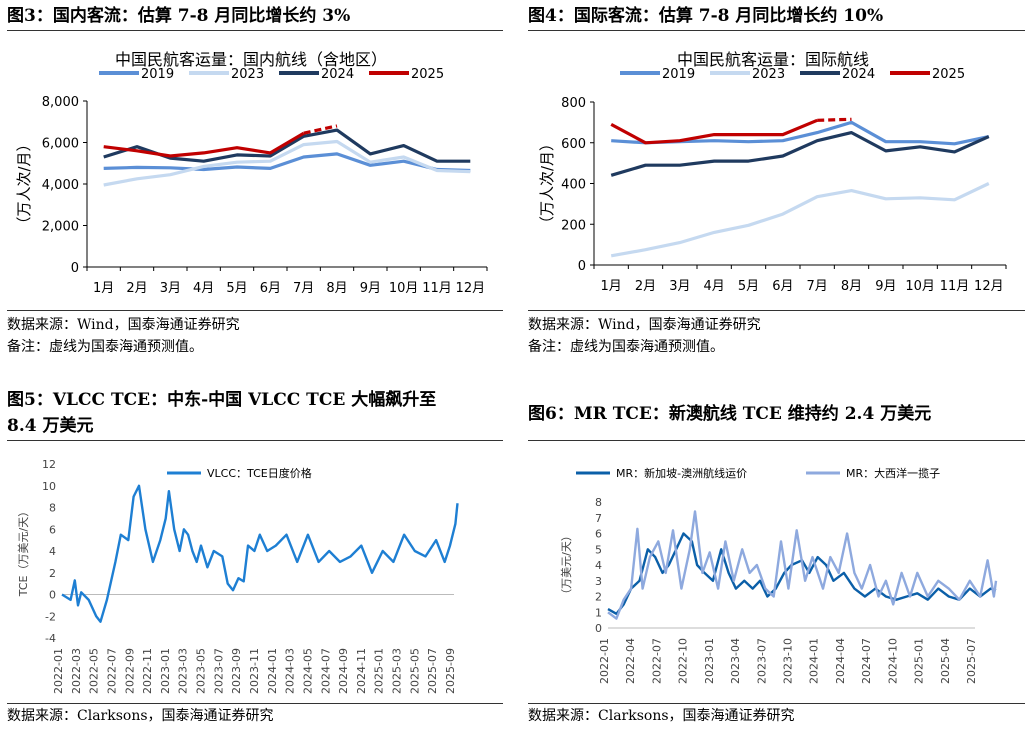  What do you see at coordinates (730, 414) in the screenshot?
I see `panel6-title: 图6：MR TCE：新澳航线 TCE 维持约 2.4 万美元` at bounding box center [730, 414].